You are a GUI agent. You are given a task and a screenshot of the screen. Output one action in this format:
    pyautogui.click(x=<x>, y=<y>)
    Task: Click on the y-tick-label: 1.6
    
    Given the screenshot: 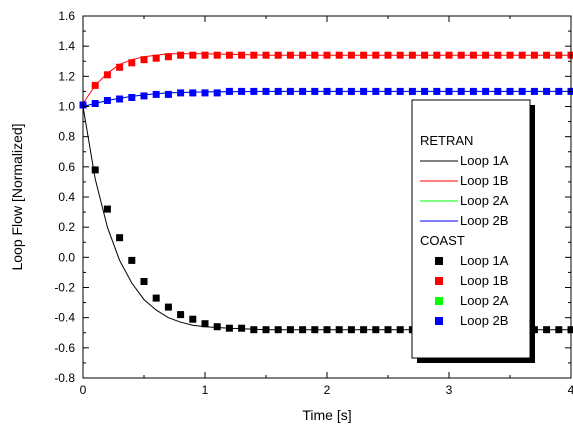 What is the action you would take?
    pyautogui.click(x=66, y=16)
    